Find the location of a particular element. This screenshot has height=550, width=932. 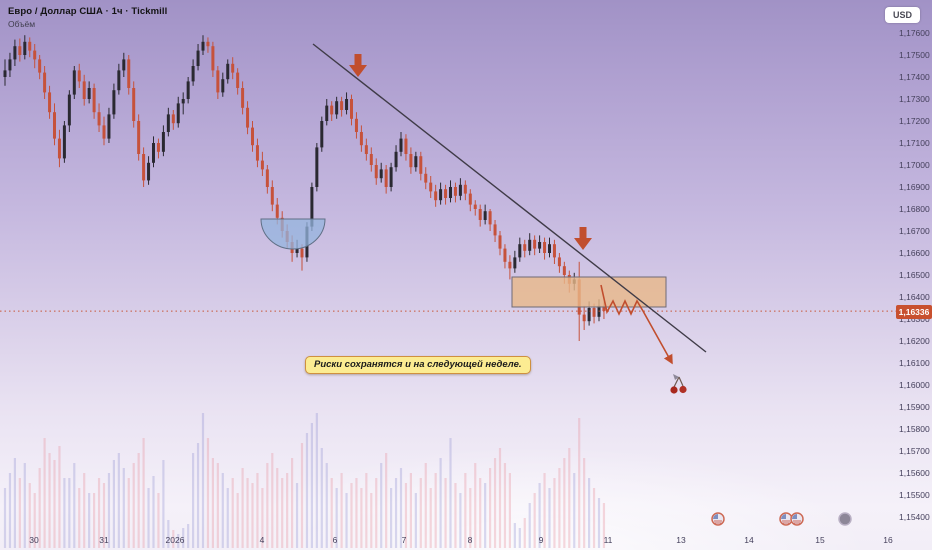

price-tick-label: 1,17600 is located at coordinates (914, 33).